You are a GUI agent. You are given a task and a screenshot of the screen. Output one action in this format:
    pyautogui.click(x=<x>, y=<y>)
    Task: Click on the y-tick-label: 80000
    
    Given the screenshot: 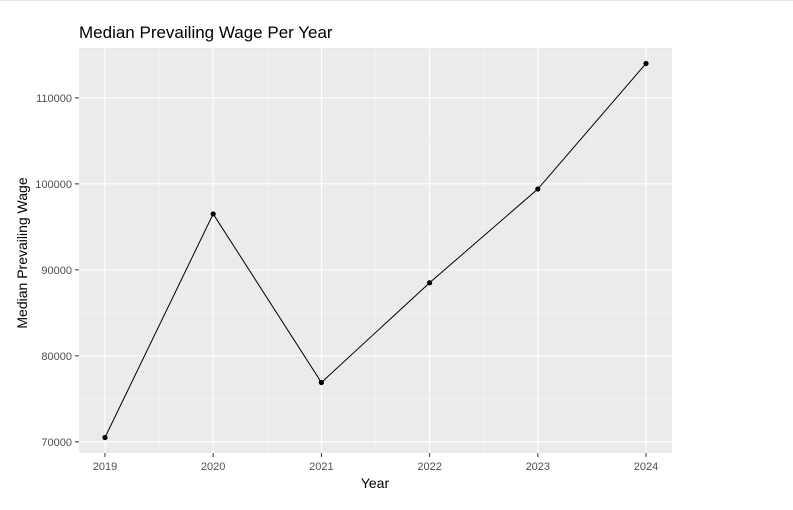 What is the action you would take?
    pyautogui.click(x=56, y=357)
    